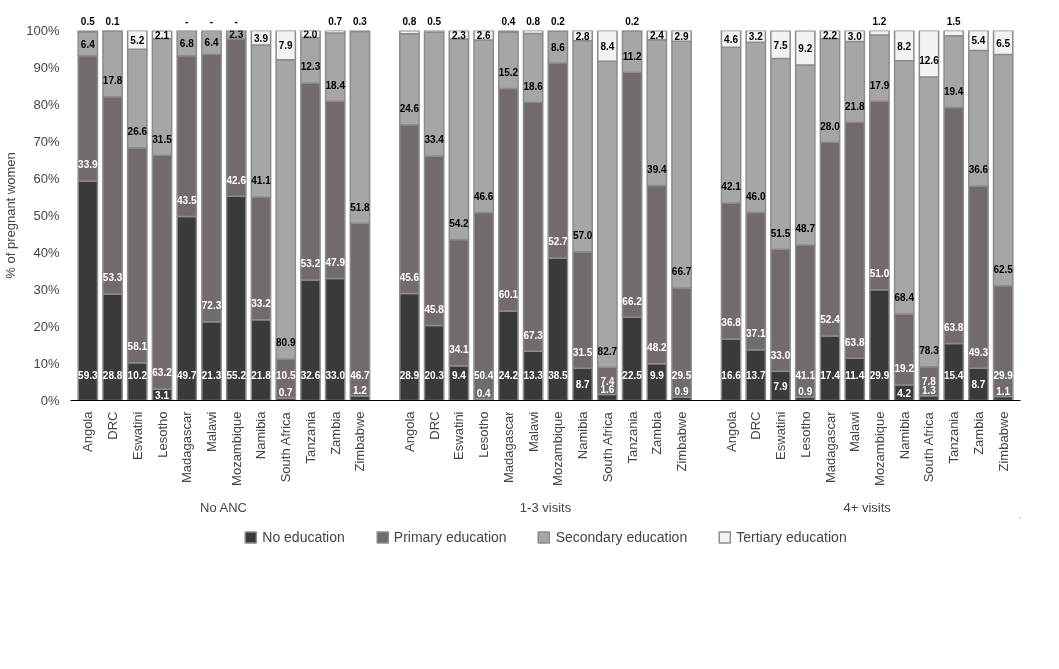 This screenshot has height=669, width=1059. What do you see at coordinates (953, 91) in the screenshot?
I see `data-label: 19.4` at bounding box center [953, 91].